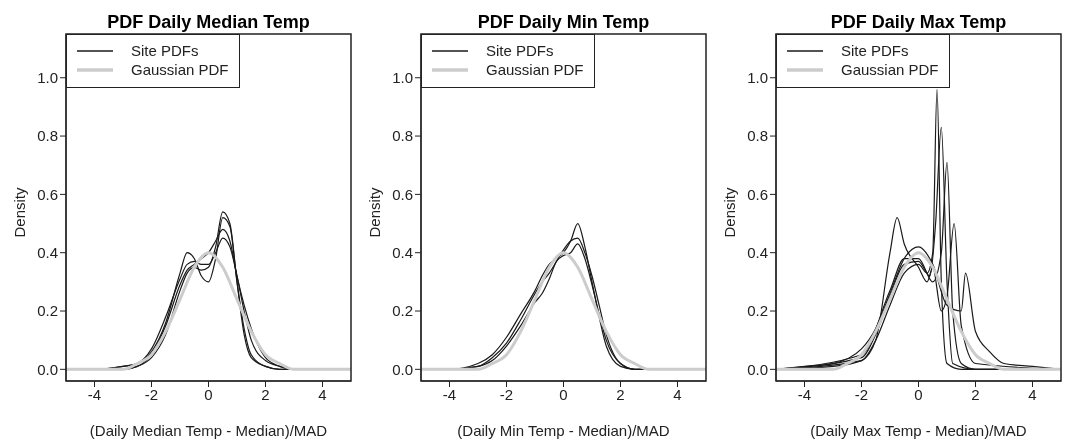 The height and width of the screenshot is (440, 1065). I want to click on chart-title: PDF Daily Max Temp, so click(918, 22).